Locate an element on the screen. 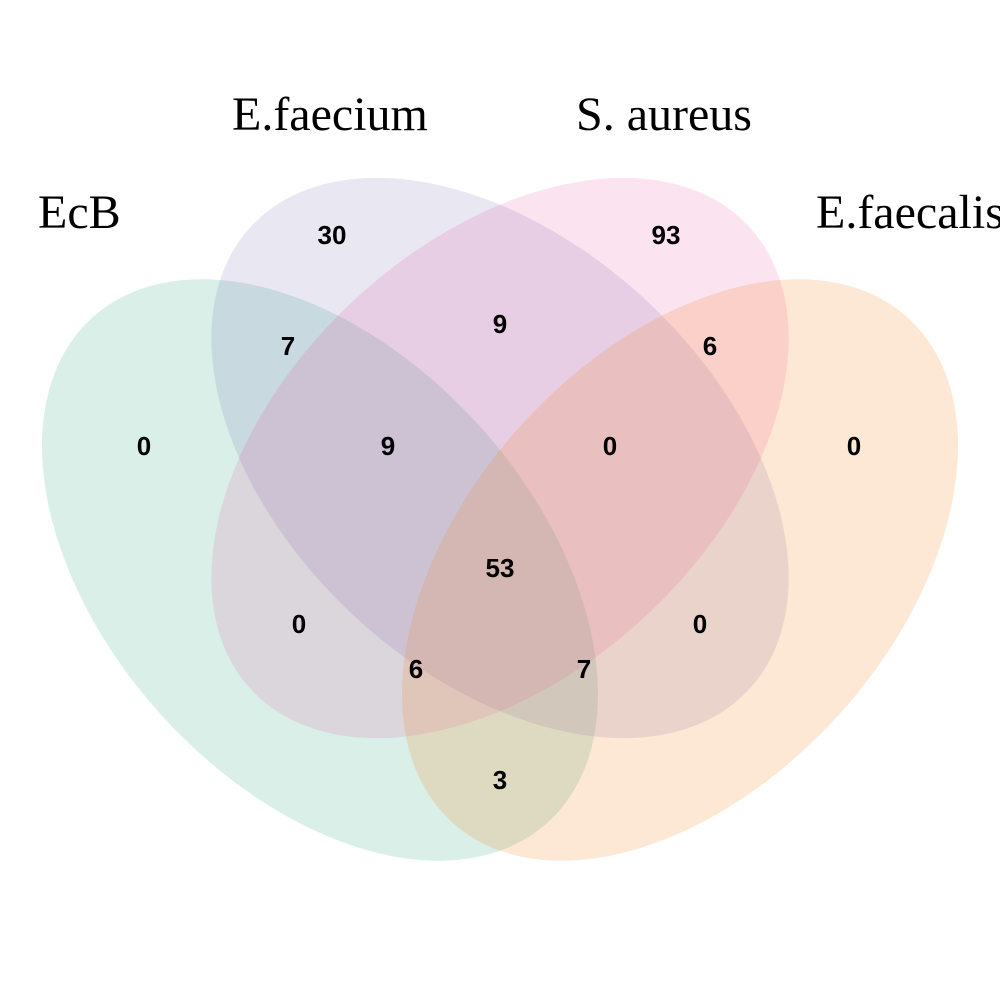 This screenshot has height=1000, width=1000. set-label-ecb: EcB is located at coordinates (79, 212).